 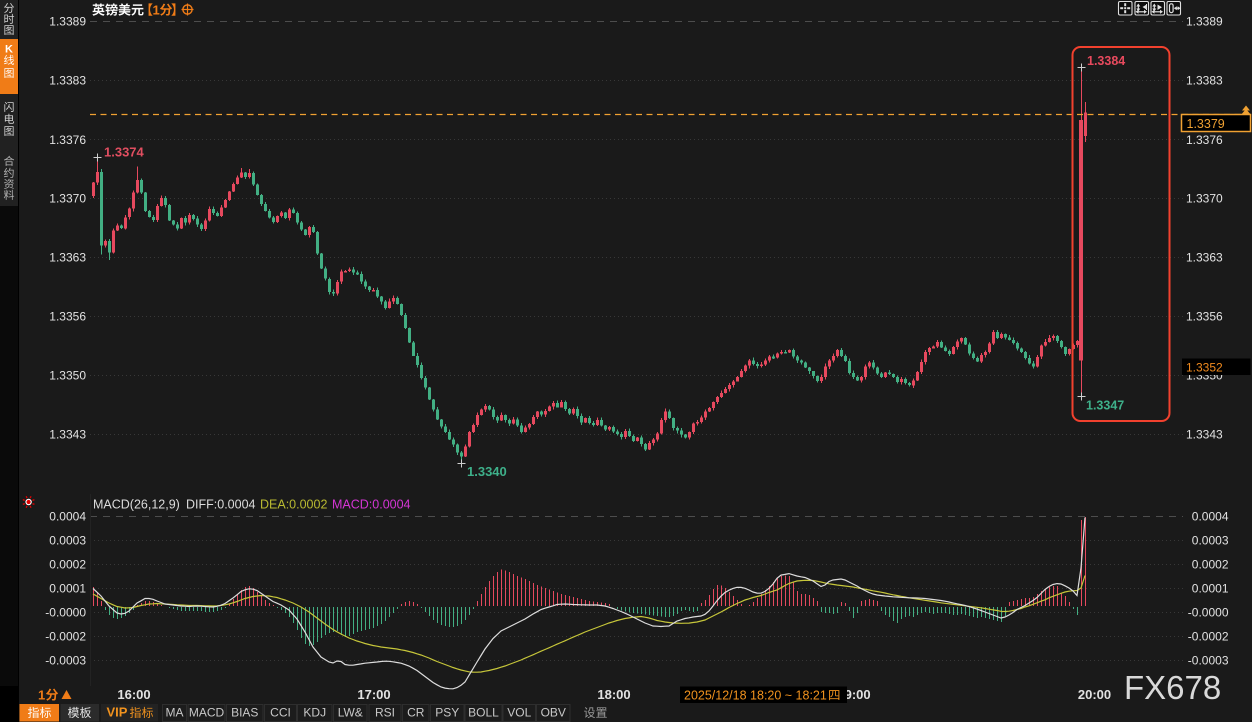 What do you see at coordinates (133, 694) in the screenshot?
I see `svg-text: 16:00` at bounding box center [133, 694].